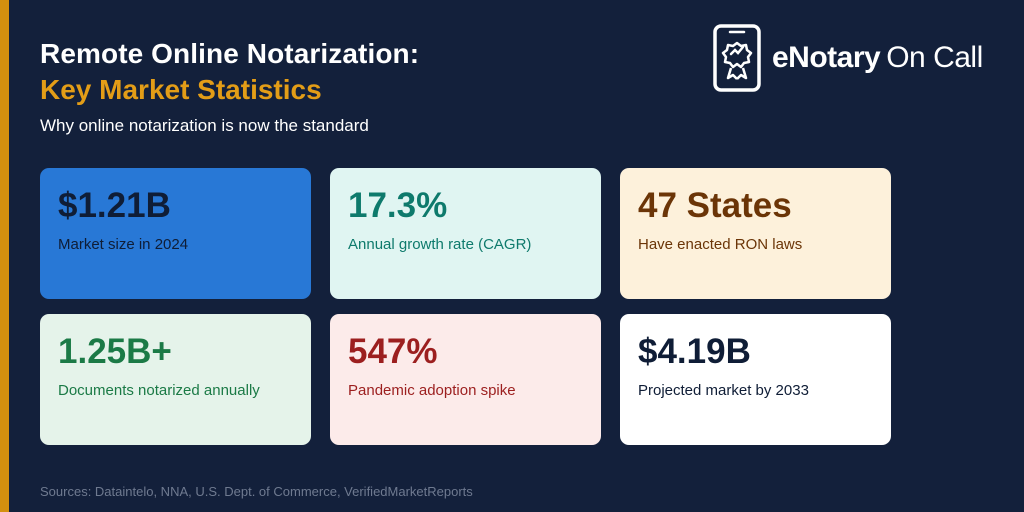 The width and height of the screenshot is (1024, 512). I want to click on logo-wordmark: eNotary On Call, so click(877, 58).